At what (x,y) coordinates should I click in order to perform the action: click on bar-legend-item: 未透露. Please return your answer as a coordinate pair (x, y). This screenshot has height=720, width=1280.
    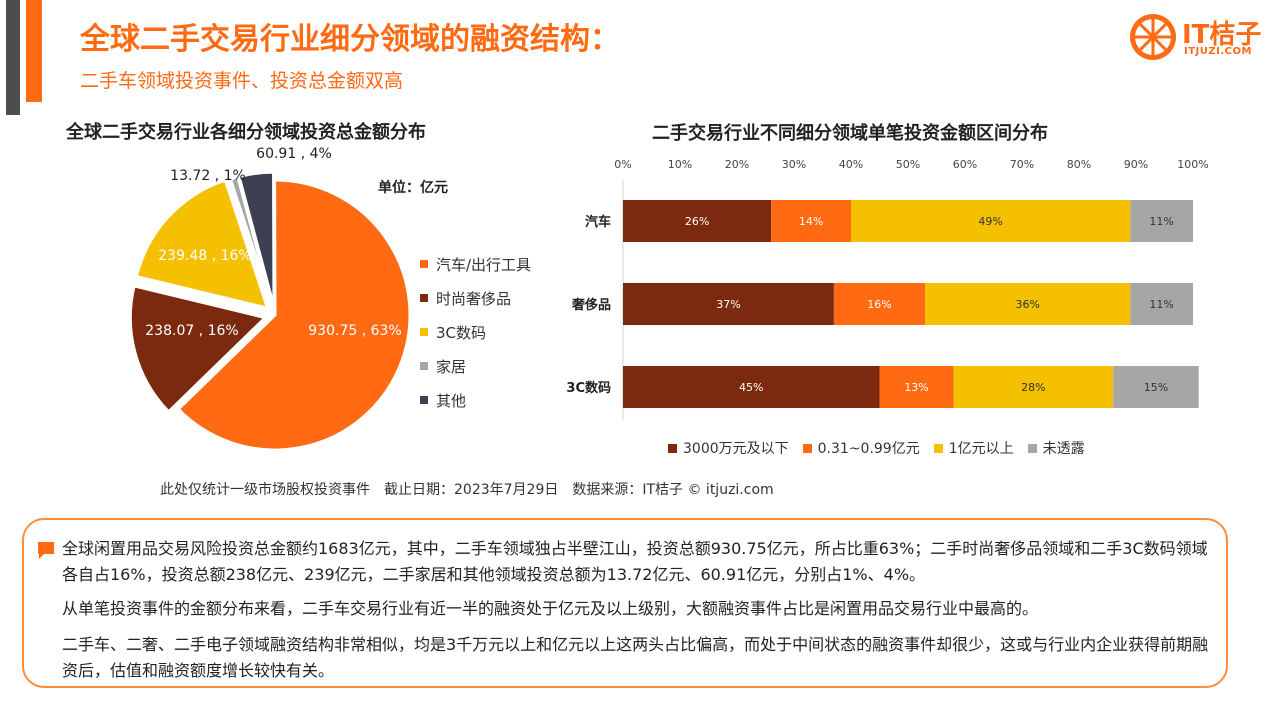
    Looking at the image, I should click on (1056, 448).